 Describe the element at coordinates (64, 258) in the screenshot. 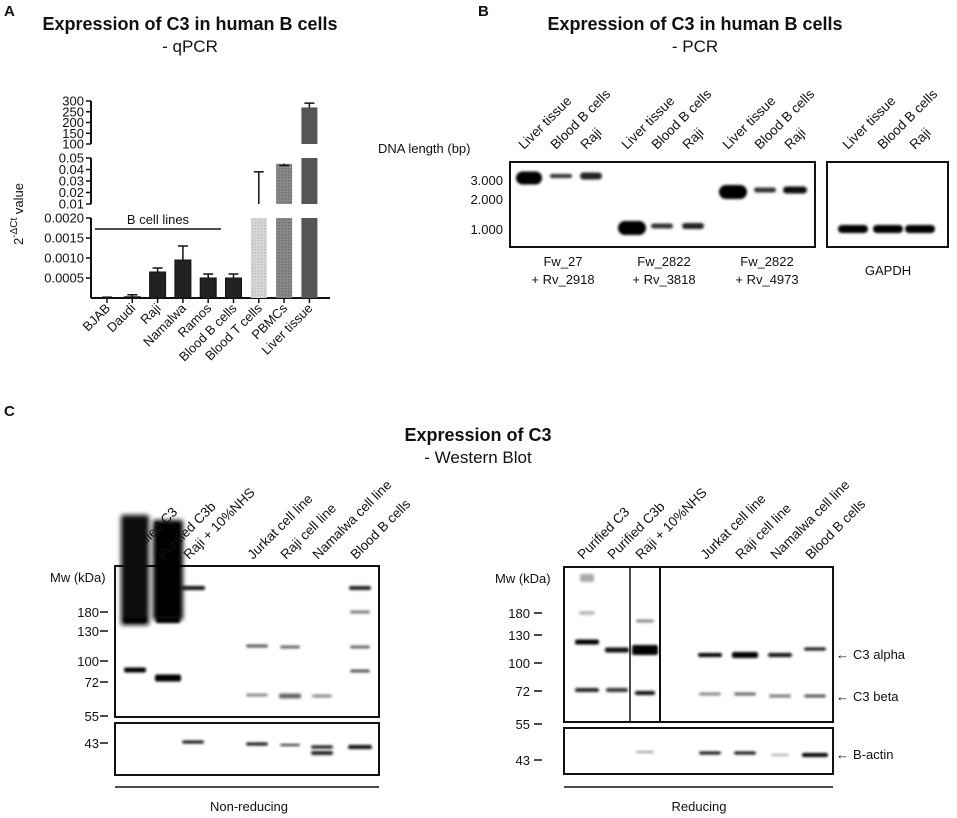

I see `y-tick-label: 0.0010` at that location.